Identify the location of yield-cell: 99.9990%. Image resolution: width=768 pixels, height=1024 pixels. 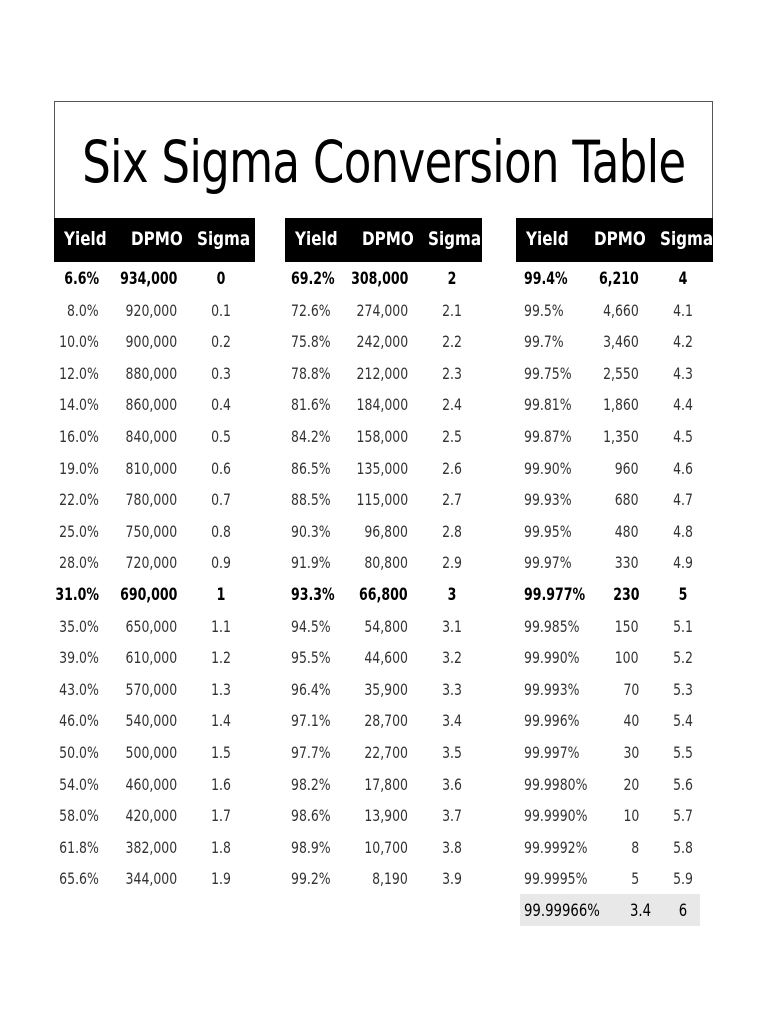
(556, 816).